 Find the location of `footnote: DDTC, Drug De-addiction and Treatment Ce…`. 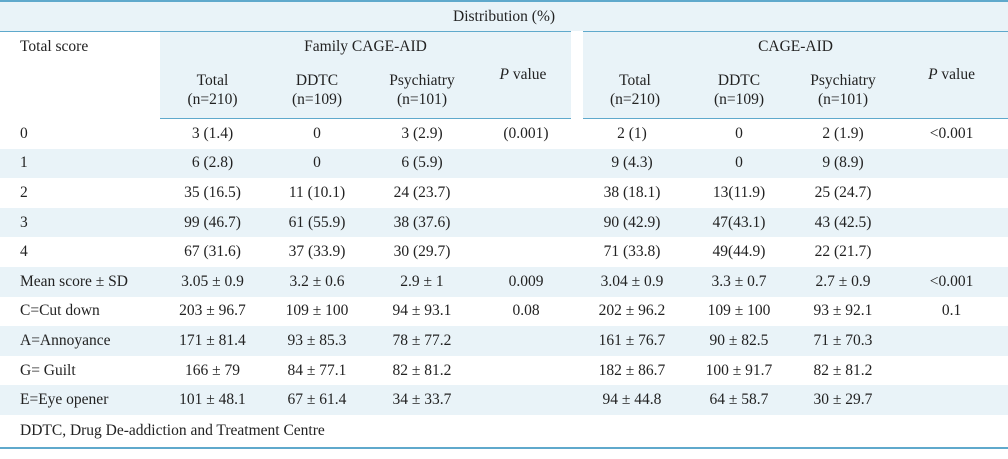

footnote: DDTC, Drug De-addiction and Treatment Ce… is located at coordinates (504, 431).